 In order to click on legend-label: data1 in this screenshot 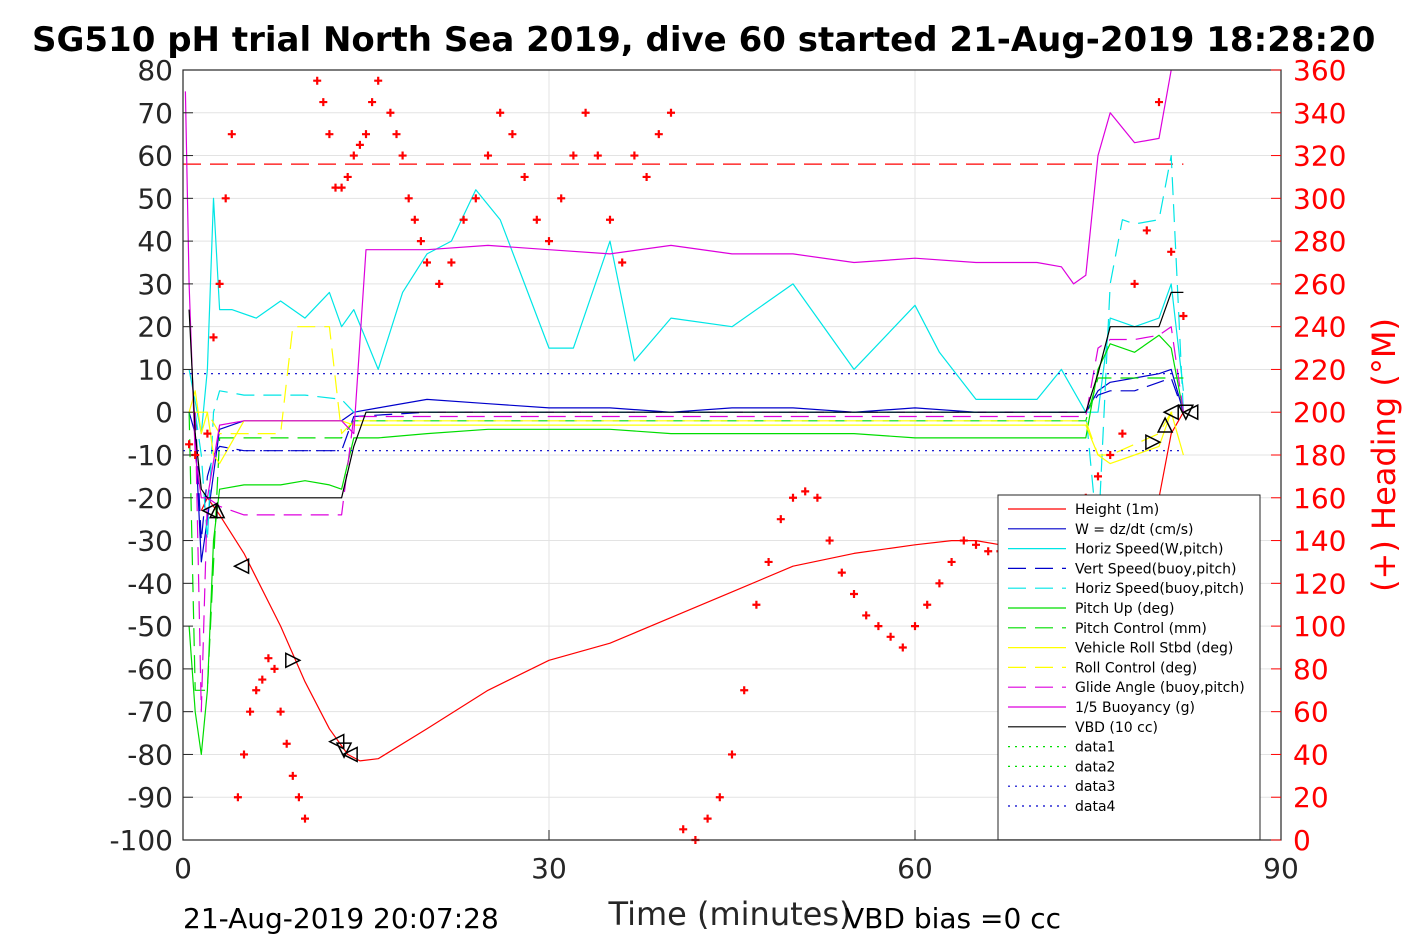, I will do `click(1095, 748)`.